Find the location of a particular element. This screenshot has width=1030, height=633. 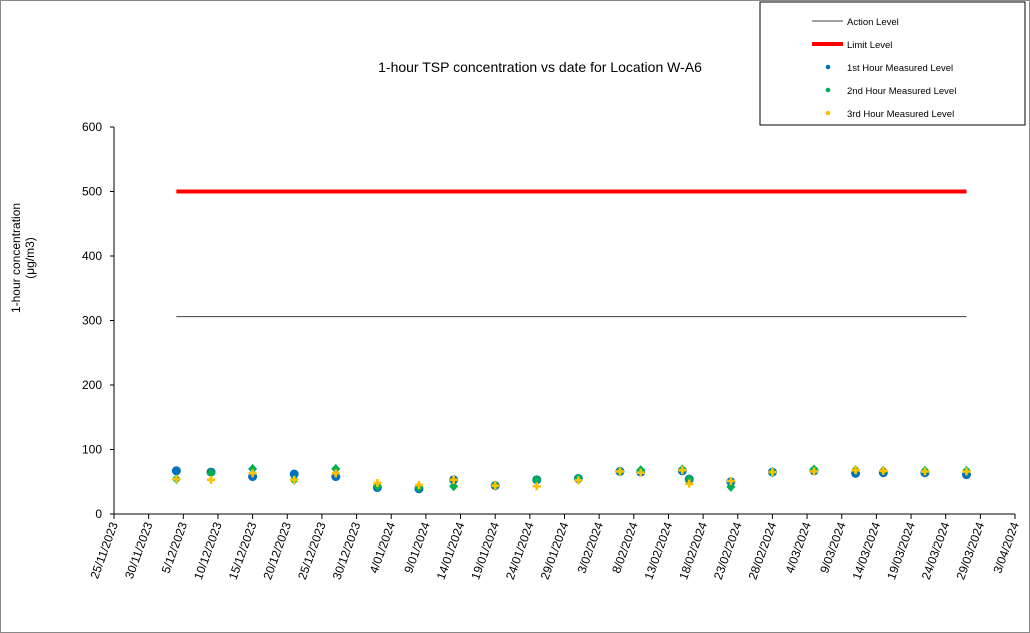

x-tick-label: 9/03/2024 is located at coordinates (833, 547).